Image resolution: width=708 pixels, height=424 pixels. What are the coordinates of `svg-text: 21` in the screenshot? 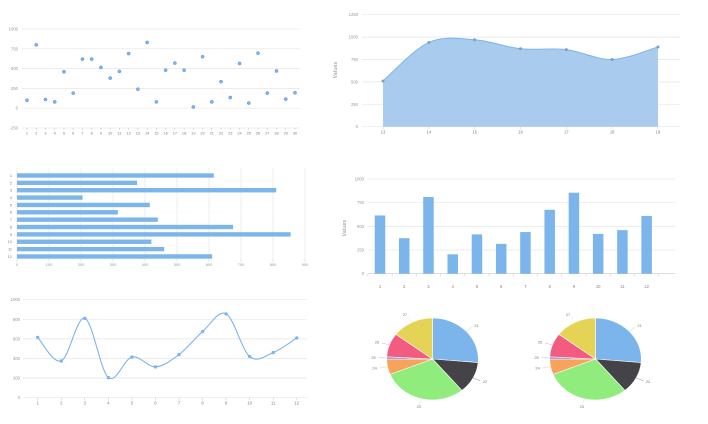 It's located at (212, 133).